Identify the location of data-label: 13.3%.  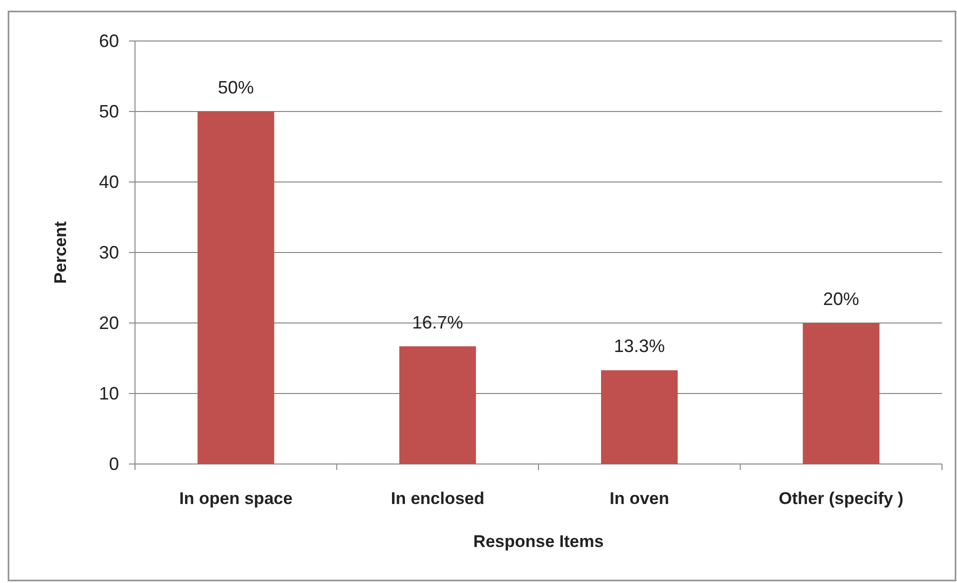
(639, 346).